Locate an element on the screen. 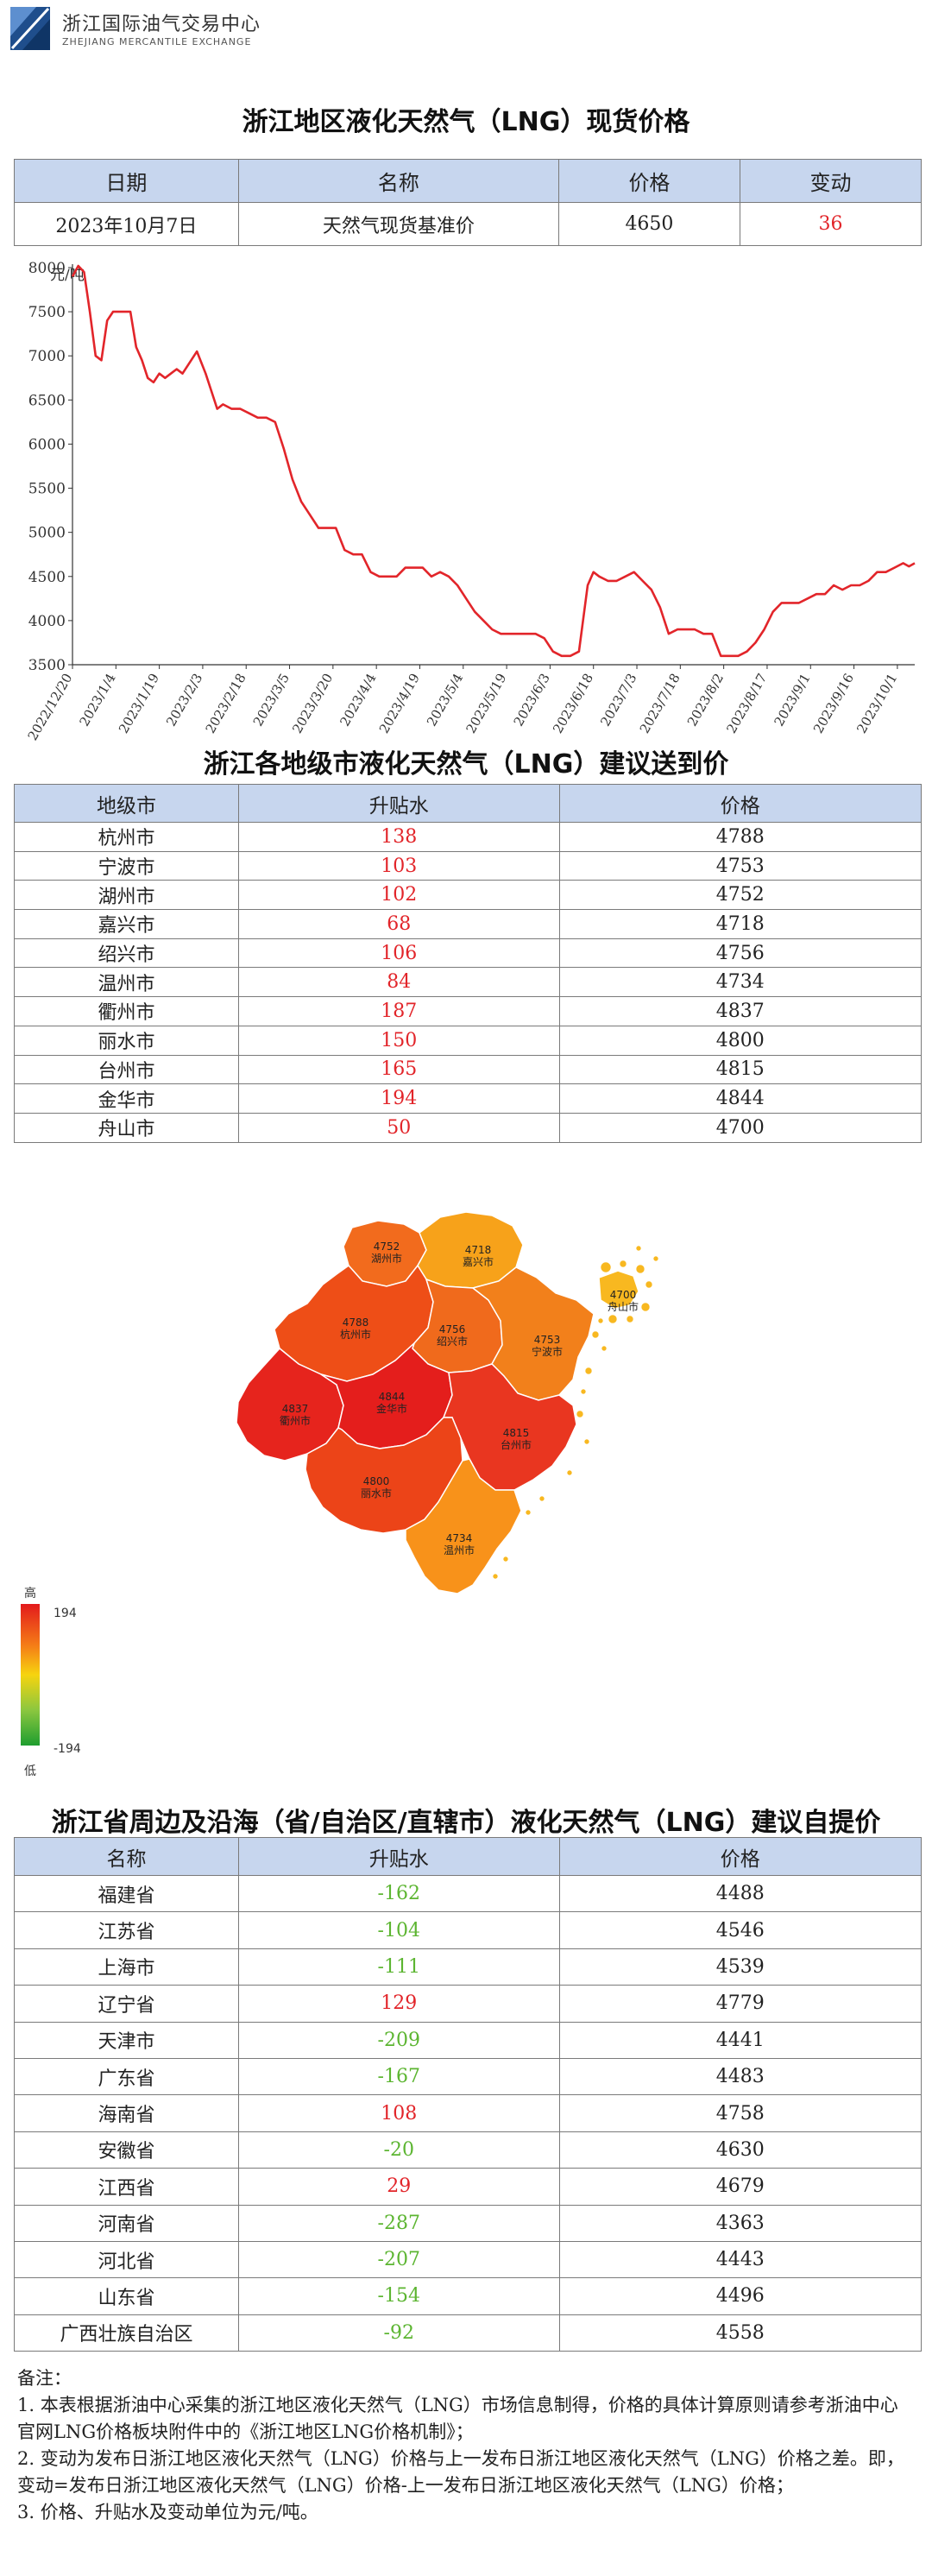  city-row: 丽水市 150 4800 is located at coordinates (469, 1040).